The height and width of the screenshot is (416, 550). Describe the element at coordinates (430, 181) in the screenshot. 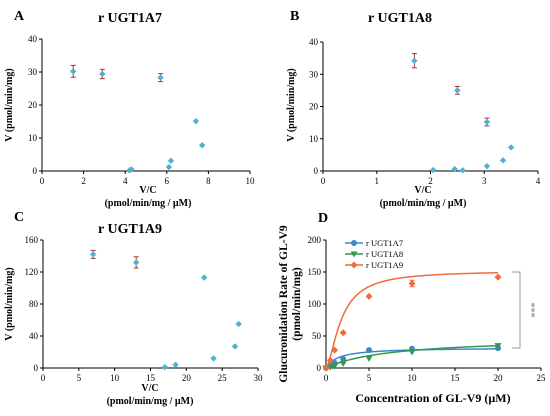

I see `x-tick-label: 2` at that location.